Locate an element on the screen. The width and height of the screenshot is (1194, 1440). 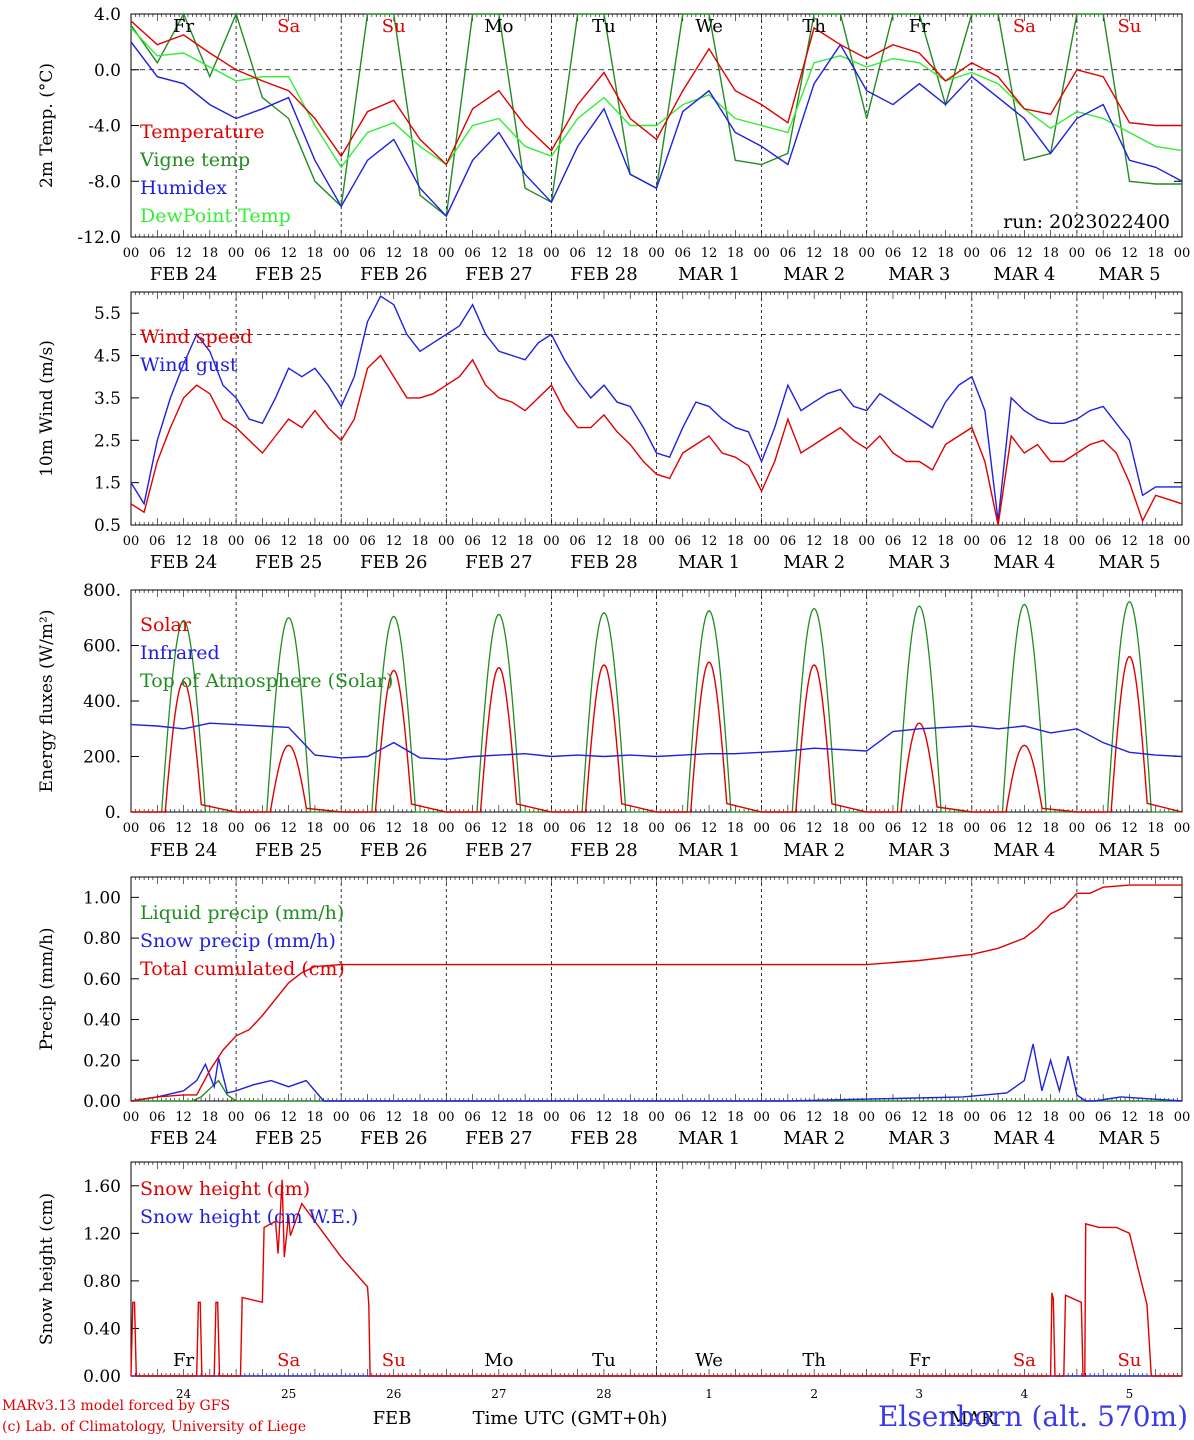
y-tick-label: -4.0 is located at coordinates (104, 127).